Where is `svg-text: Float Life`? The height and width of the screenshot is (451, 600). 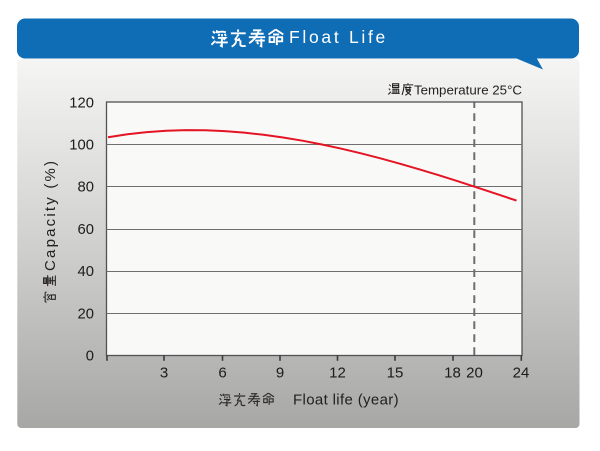
svg-text: Float Life is located at coordinates (338, 37).